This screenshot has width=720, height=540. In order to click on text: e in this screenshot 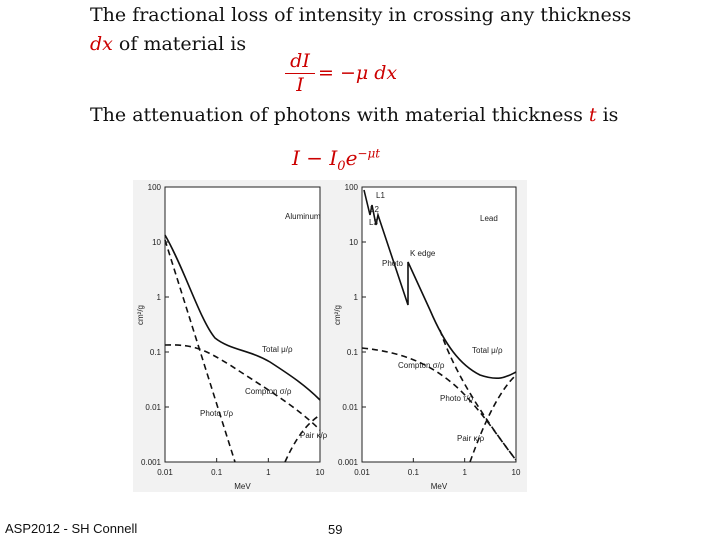, I will do `click(351, 158)`.